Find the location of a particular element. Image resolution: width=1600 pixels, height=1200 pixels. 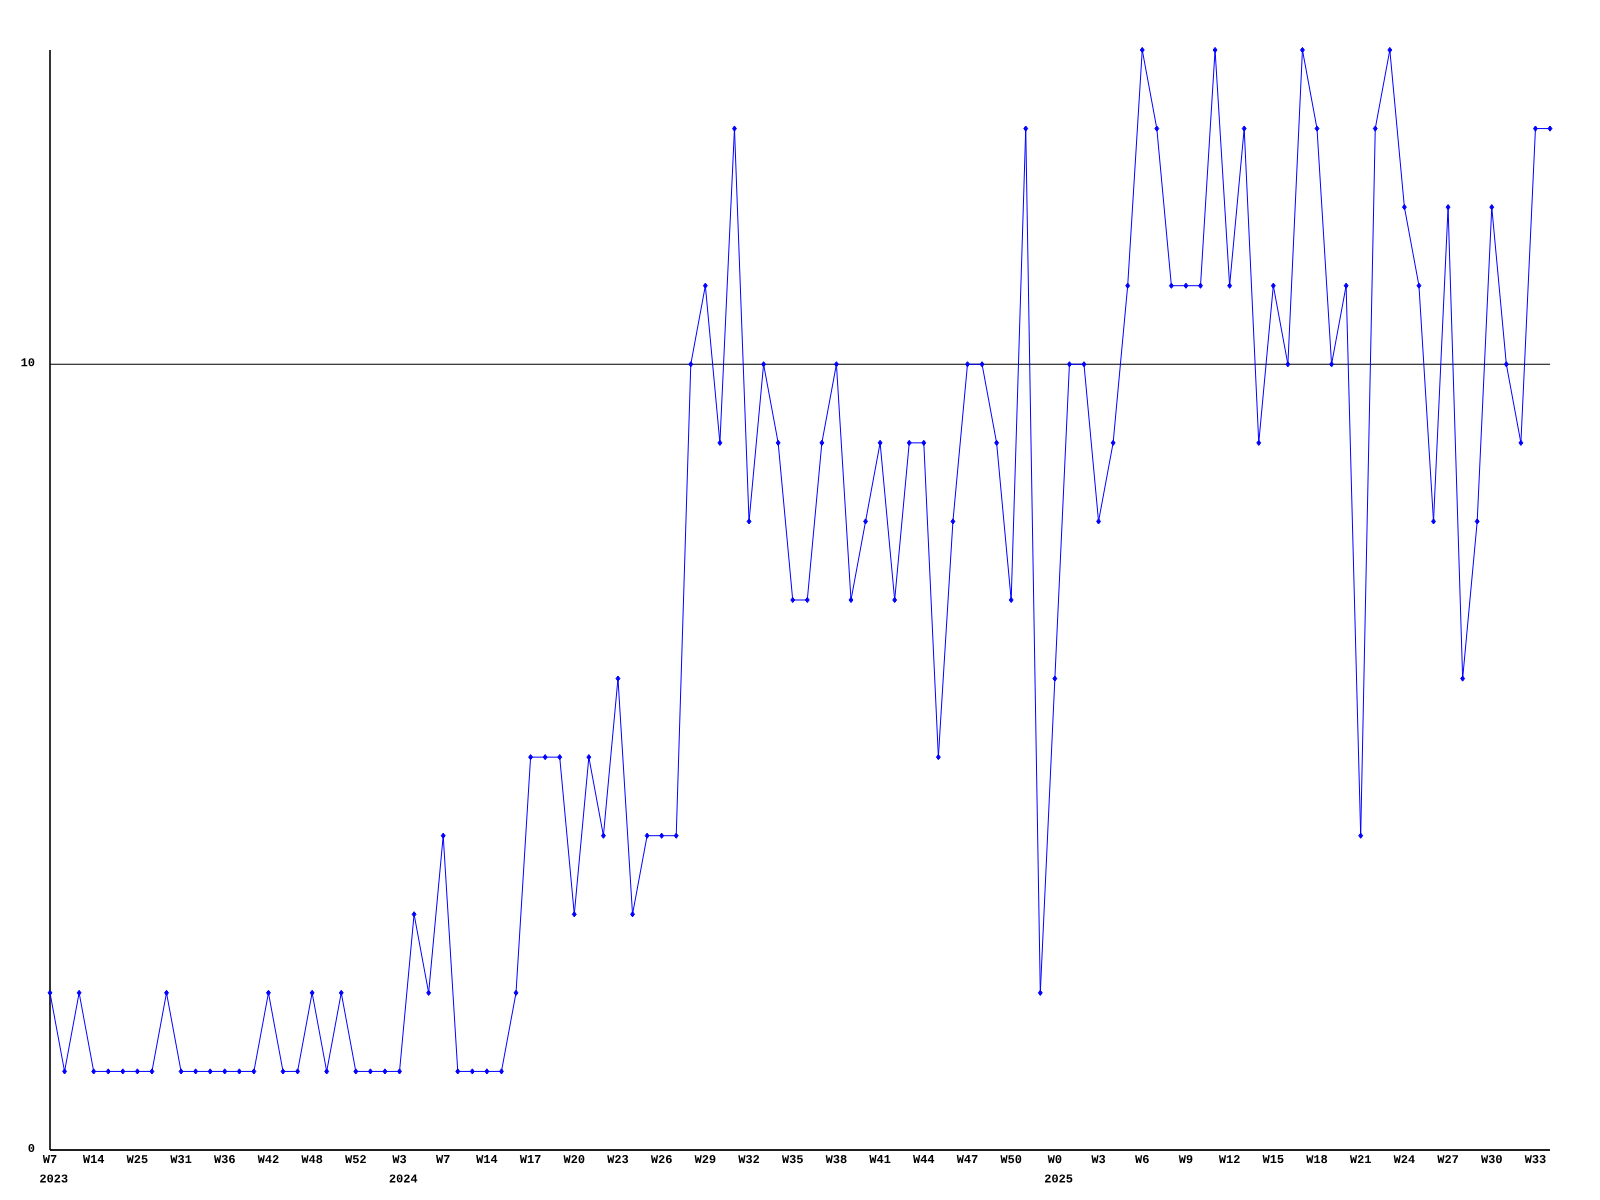

x-tick-label: W35 is located at coordinates (792, 1159).